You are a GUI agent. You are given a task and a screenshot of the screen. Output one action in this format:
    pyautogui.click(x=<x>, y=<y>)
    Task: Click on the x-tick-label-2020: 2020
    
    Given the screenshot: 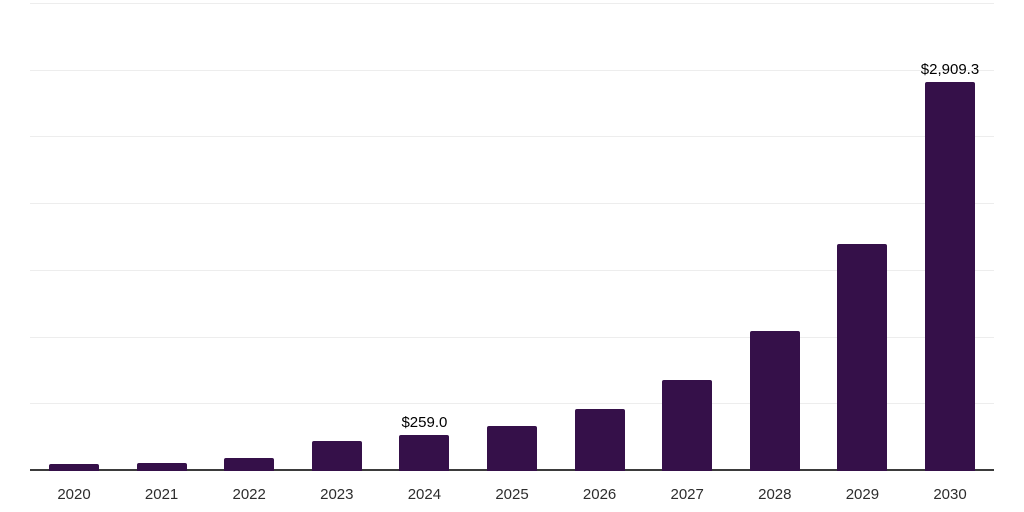 What is the action you would take?
    pyautogui.click(x=74, y=494)
    